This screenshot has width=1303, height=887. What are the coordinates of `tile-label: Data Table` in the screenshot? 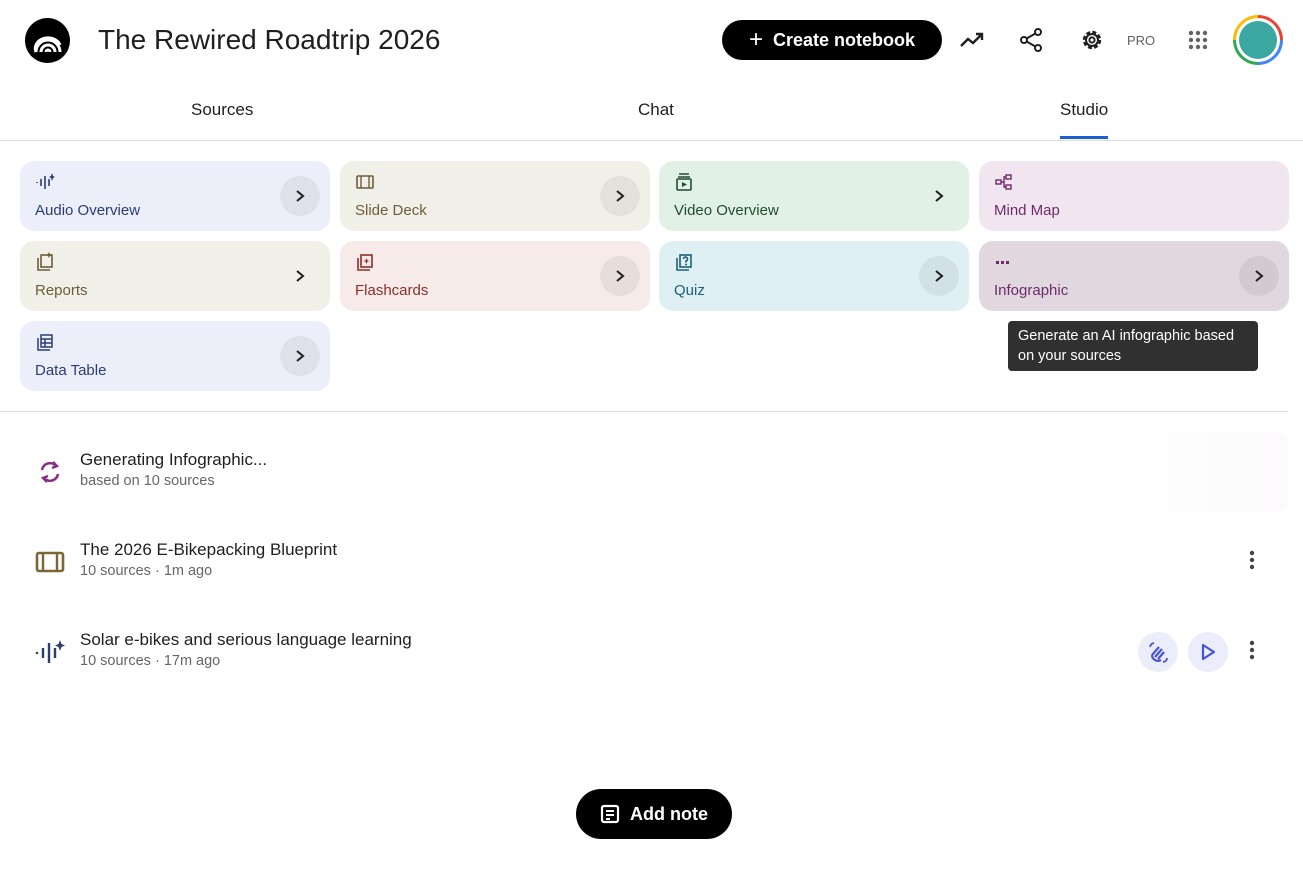 It's located at (71, 370).